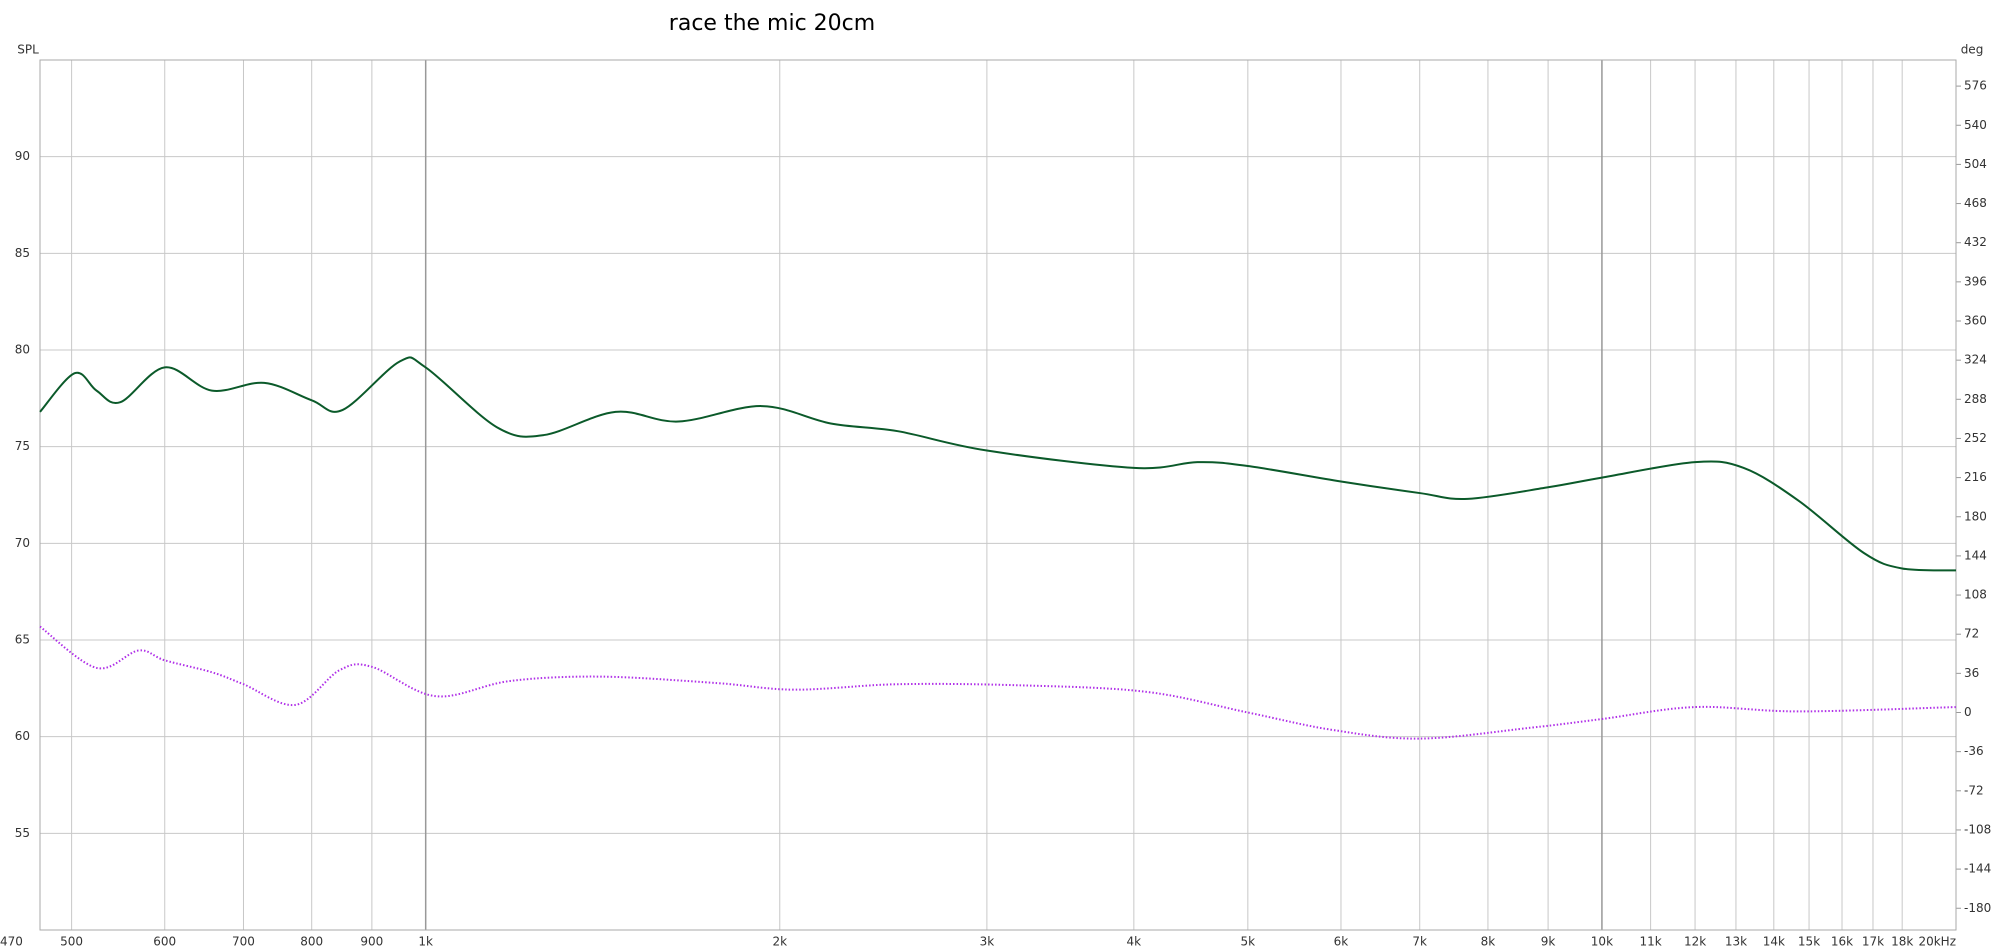 The height and width of the screenshot is (950, 2000). What do you see at coordinates (1873, 942) in the screenshot?
I see `x-tick-label: 17k` at bounding box center [1873, 942].